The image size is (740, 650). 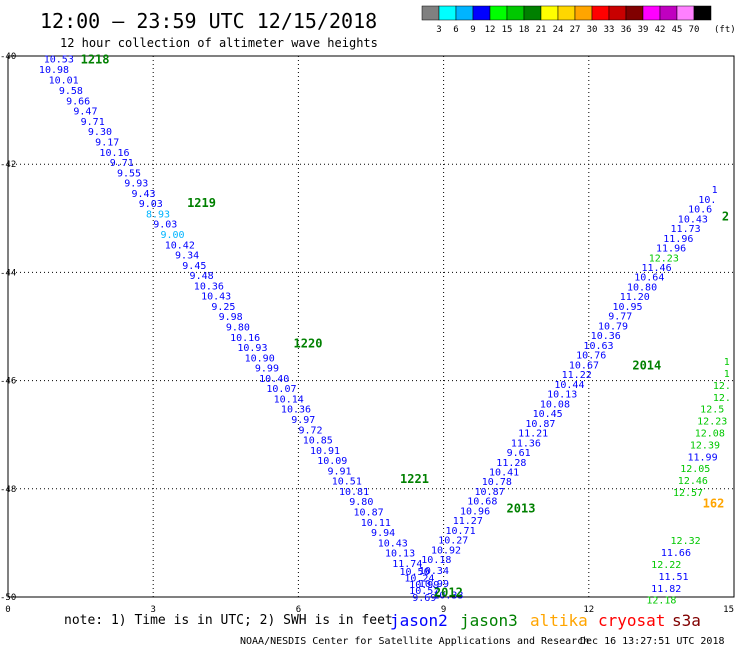 What do you see at coordinates (383, 533) in the screenshot?
I see `swh-value-label: 9.94` at bounding box center [383, 533].